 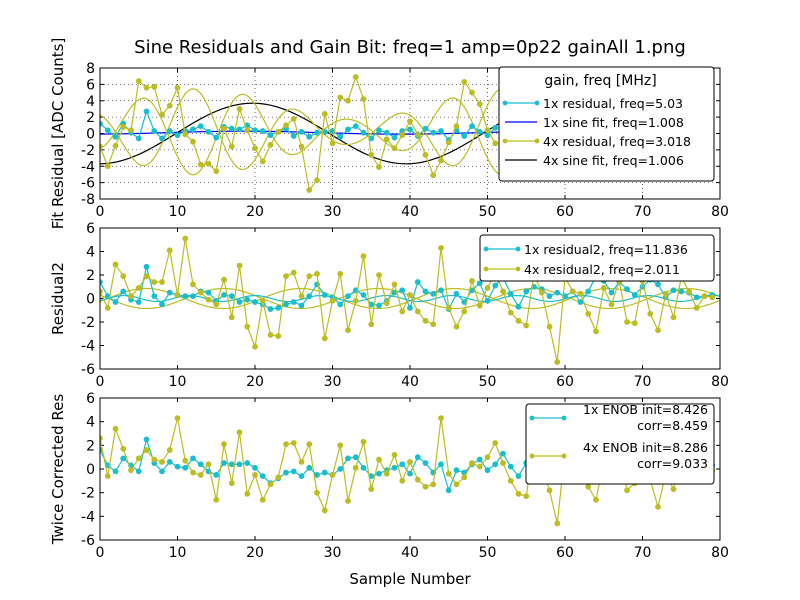 I want to click on y-tick-label: -4, so click(x=88, y=167).